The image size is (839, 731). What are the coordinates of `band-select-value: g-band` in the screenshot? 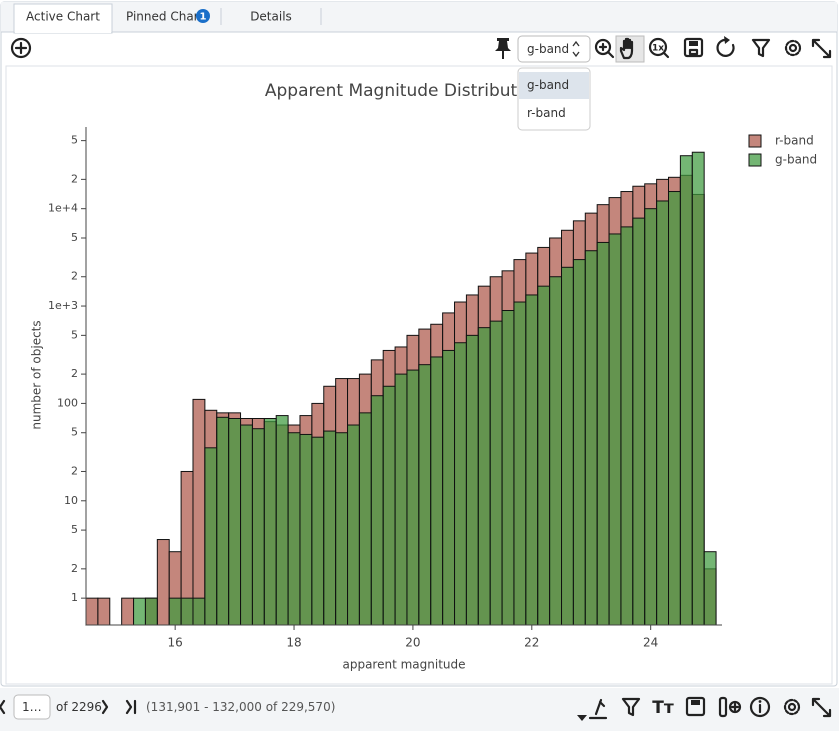 It's located at (548, 49).